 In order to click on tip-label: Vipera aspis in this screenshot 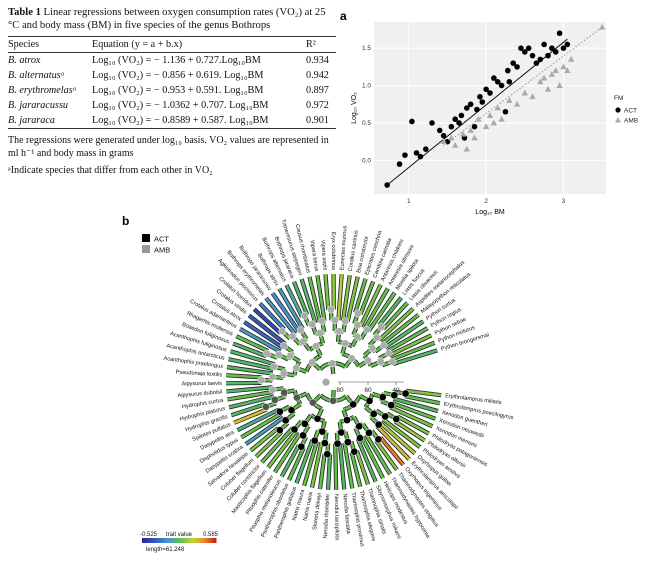, I will do `click(323, 255)`.